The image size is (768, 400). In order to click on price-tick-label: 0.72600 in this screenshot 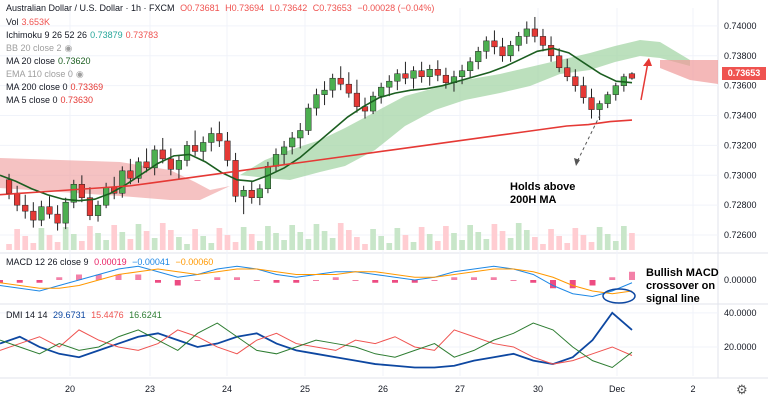, I will do `click(740, 235)`.